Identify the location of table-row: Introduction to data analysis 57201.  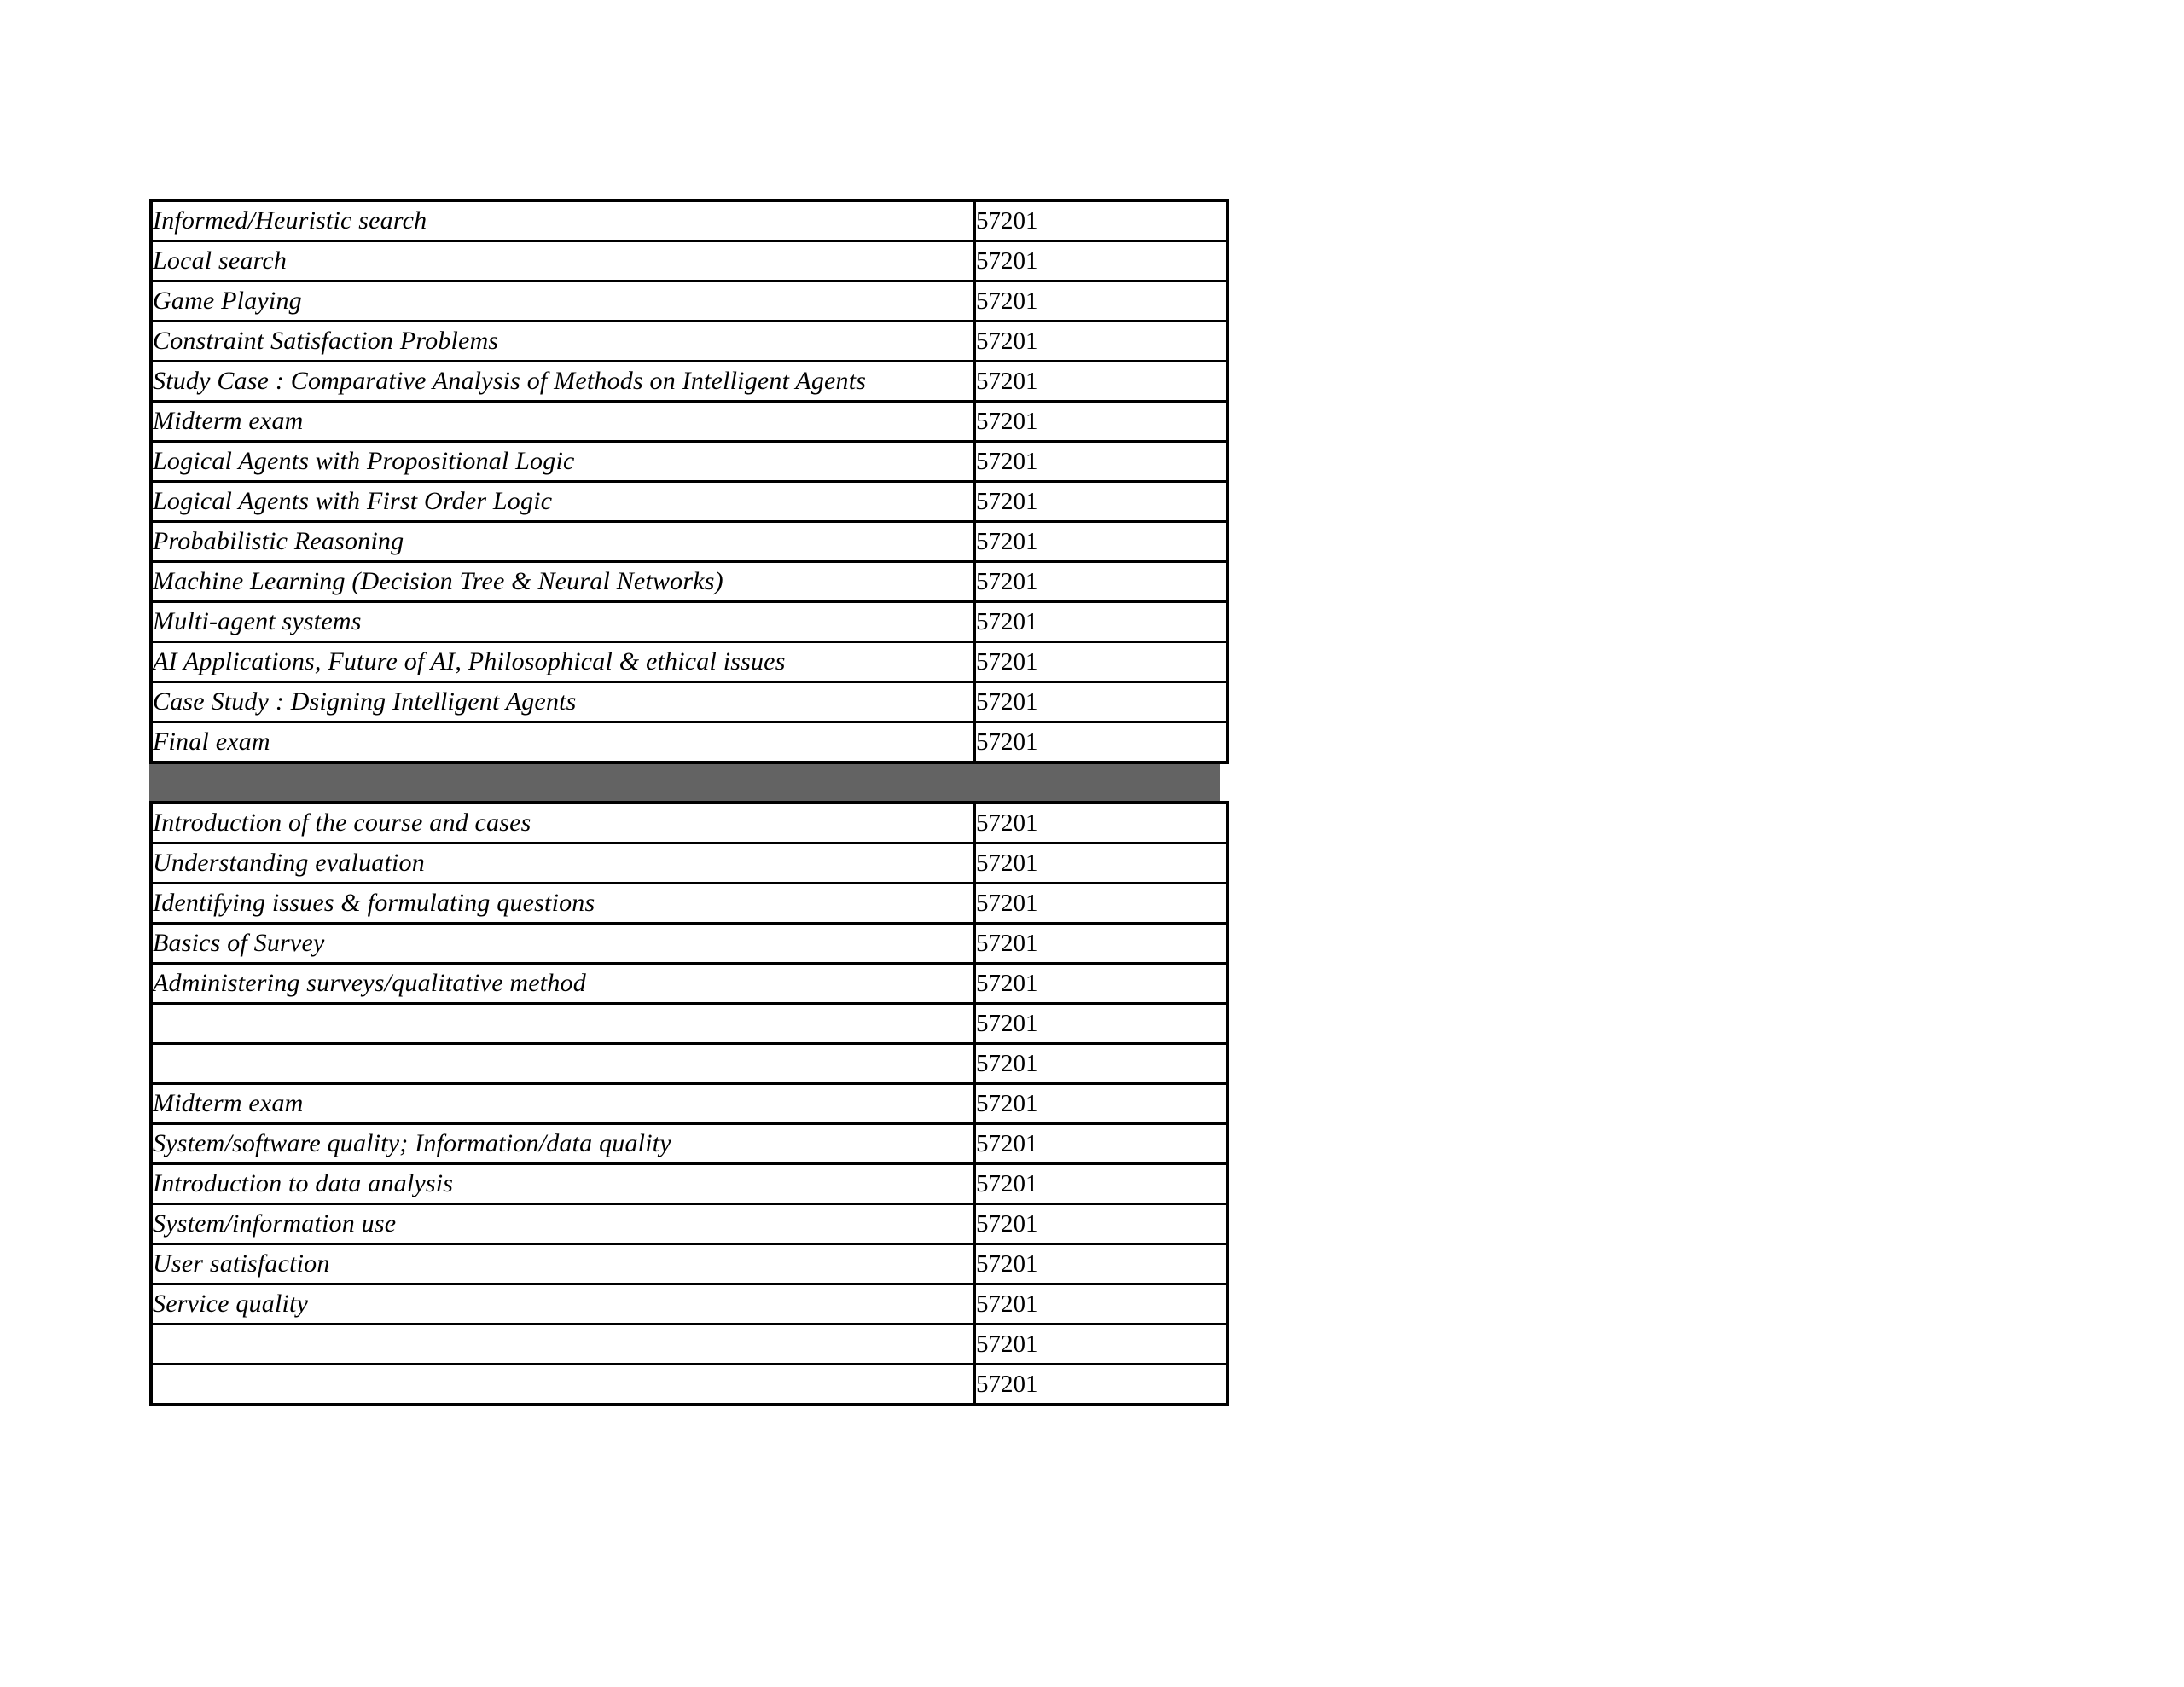
(689, 1184).